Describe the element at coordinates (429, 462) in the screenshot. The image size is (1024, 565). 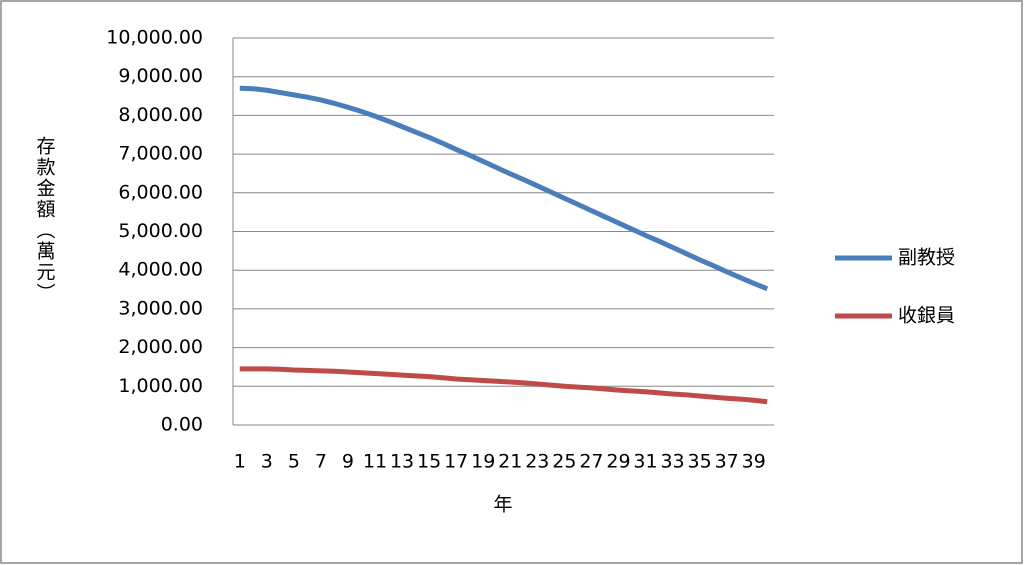
I see `x-tick-label: 15` at that location.